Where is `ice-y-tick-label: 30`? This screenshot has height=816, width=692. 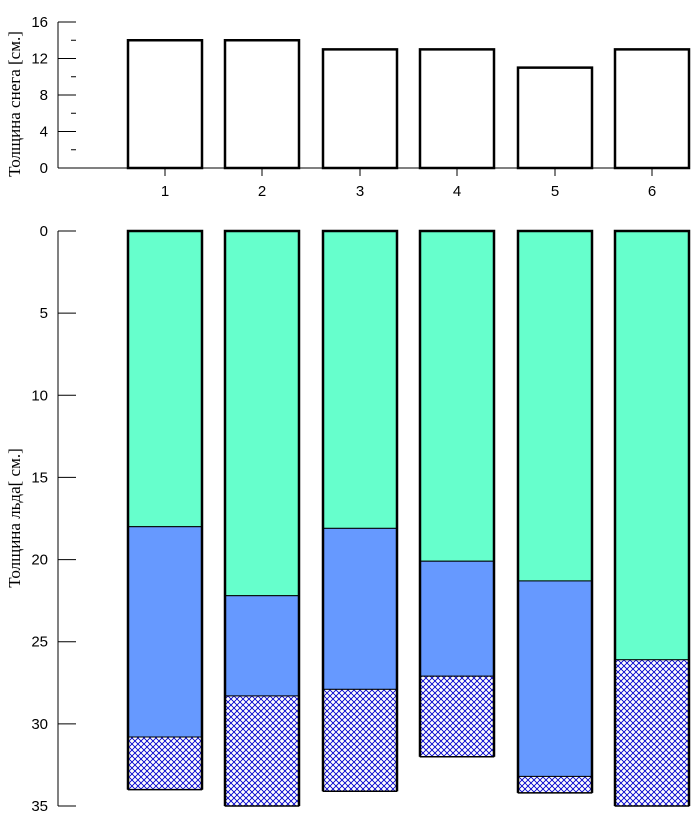
ice-y-tick-label: 30 is located at coordinates (39, 724).